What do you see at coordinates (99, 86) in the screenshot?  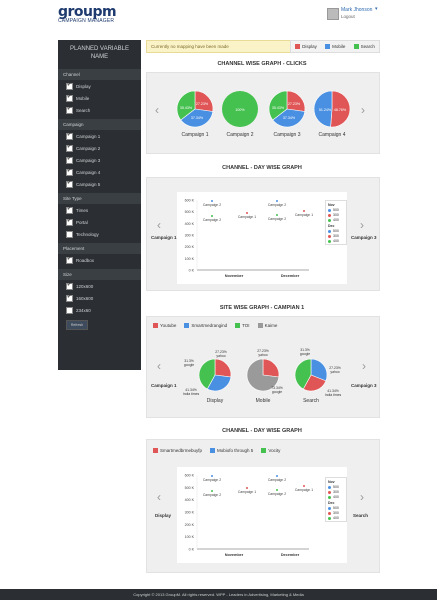 I see `sidebar-filter-item: Display` at bounding box center [99, 86].